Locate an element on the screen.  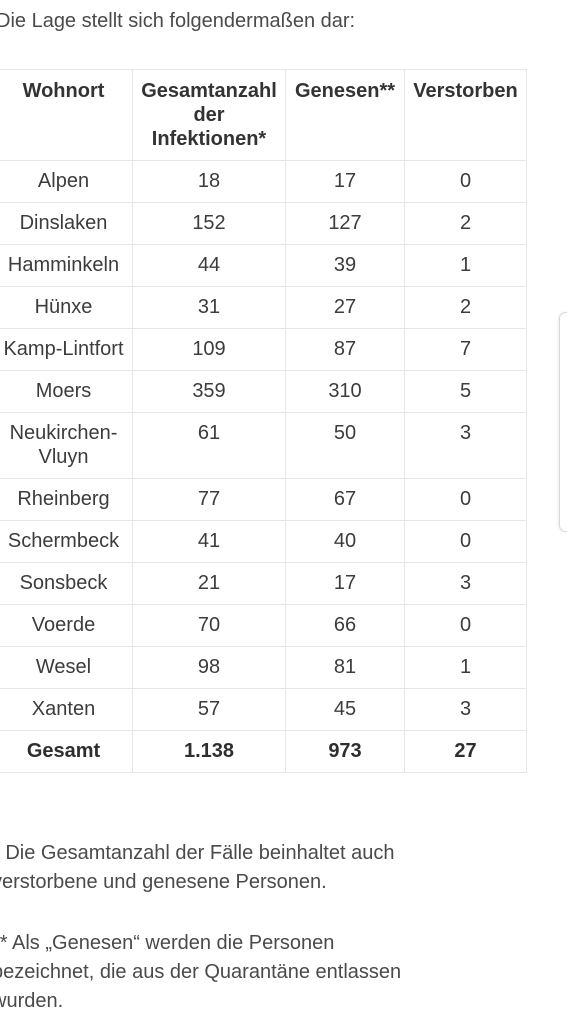
total-gesamt: 1.138 is located at coordinates (209, 751).